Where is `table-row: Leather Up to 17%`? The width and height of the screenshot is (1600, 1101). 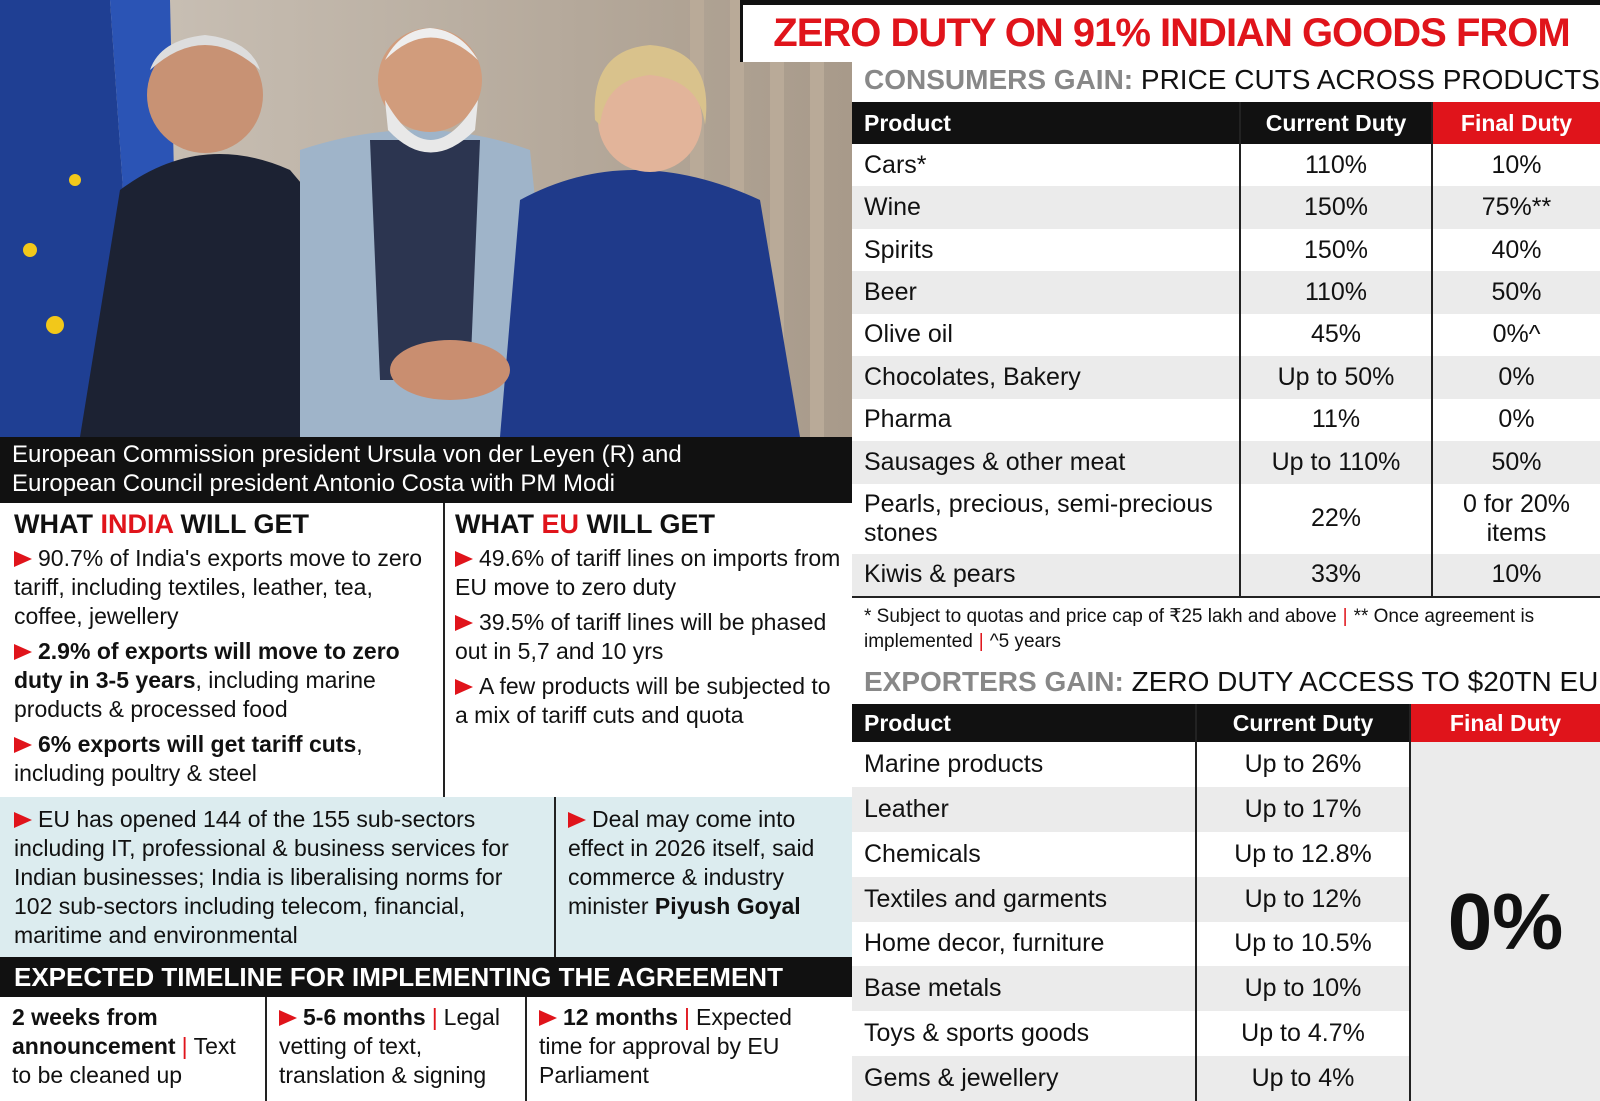
table-row: Leather Up to 17% is located at coordinates (1226, 809).